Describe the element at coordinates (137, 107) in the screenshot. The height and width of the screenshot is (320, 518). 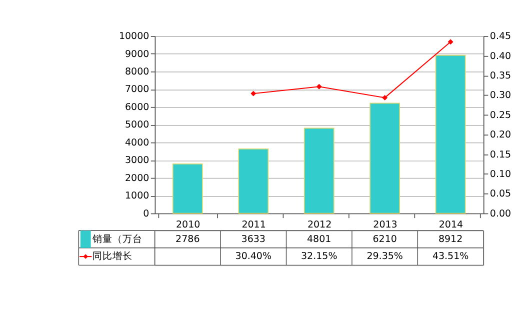
I see `y-tick-label: 6000` at that location.